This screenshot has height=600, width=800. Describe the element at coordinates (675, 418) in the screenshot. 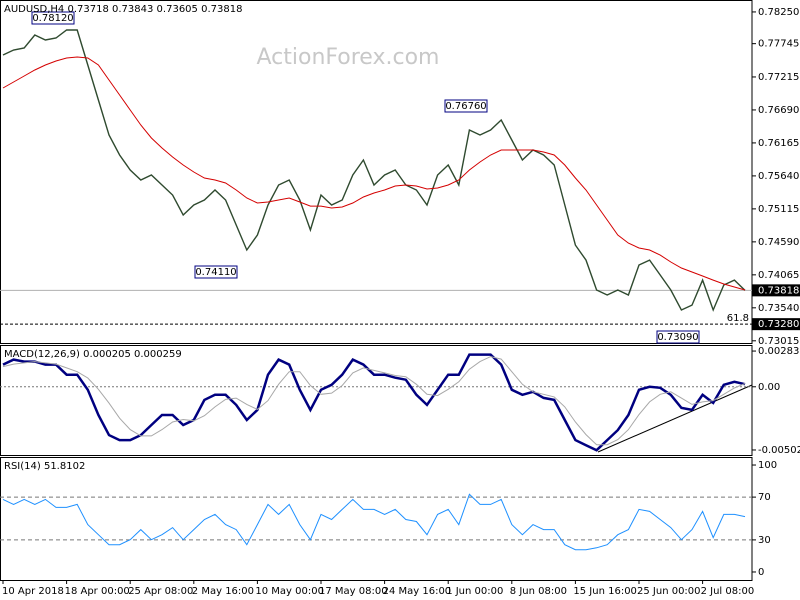

I see `trend-line` at that location.